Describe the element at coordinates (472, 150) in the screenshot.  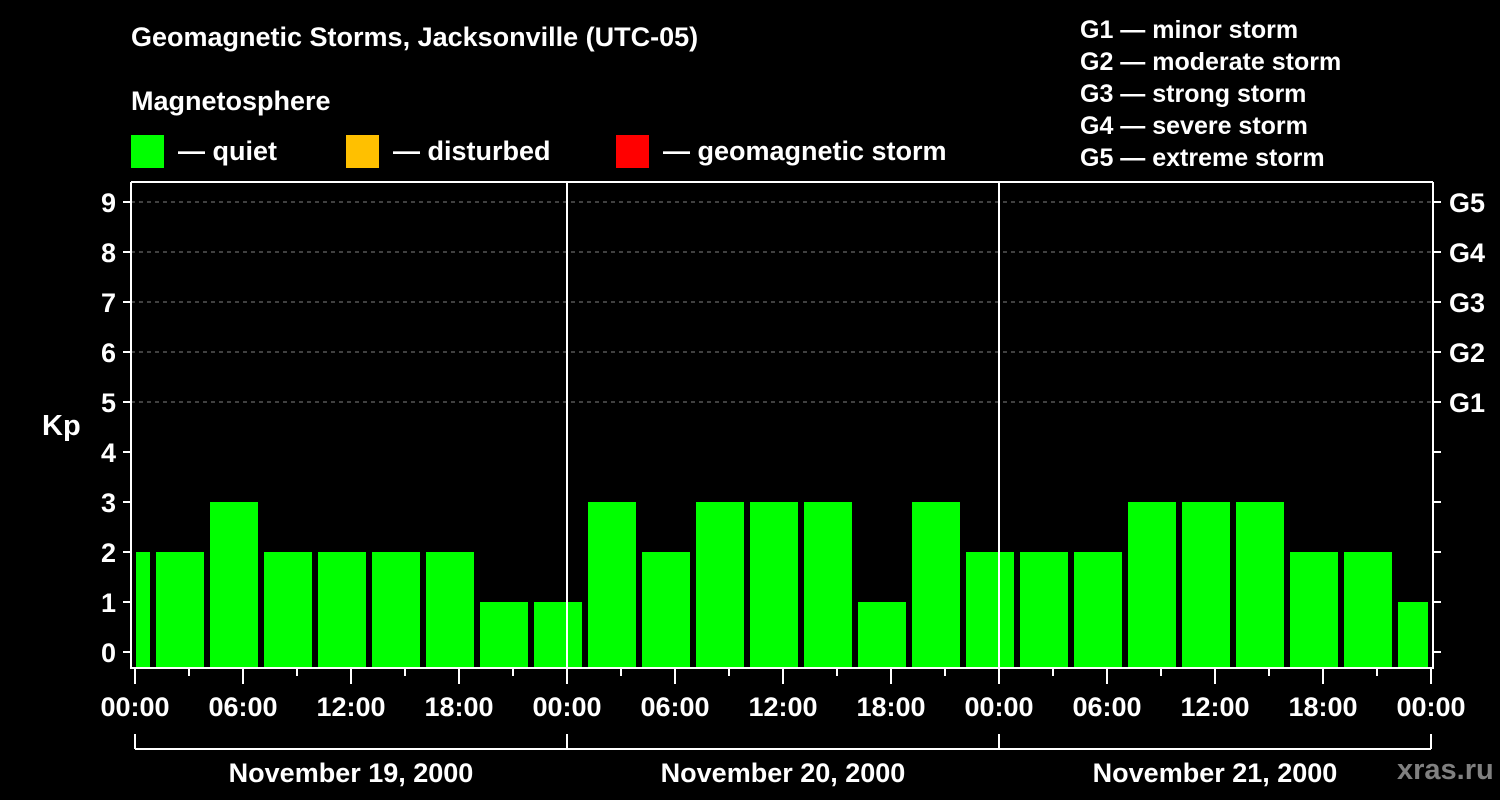
I see `legend-label-disturbed: — disturbed` at that location.